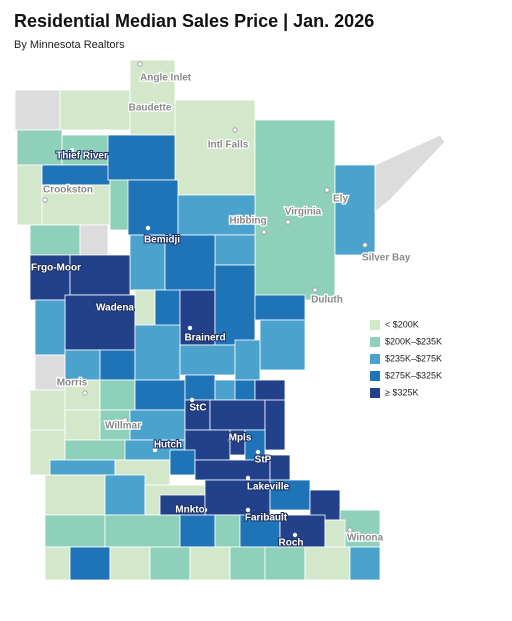 The width and height of the screenshot is (512, 621). I want to click on city-label: Silver Bay, so click(386, 258).